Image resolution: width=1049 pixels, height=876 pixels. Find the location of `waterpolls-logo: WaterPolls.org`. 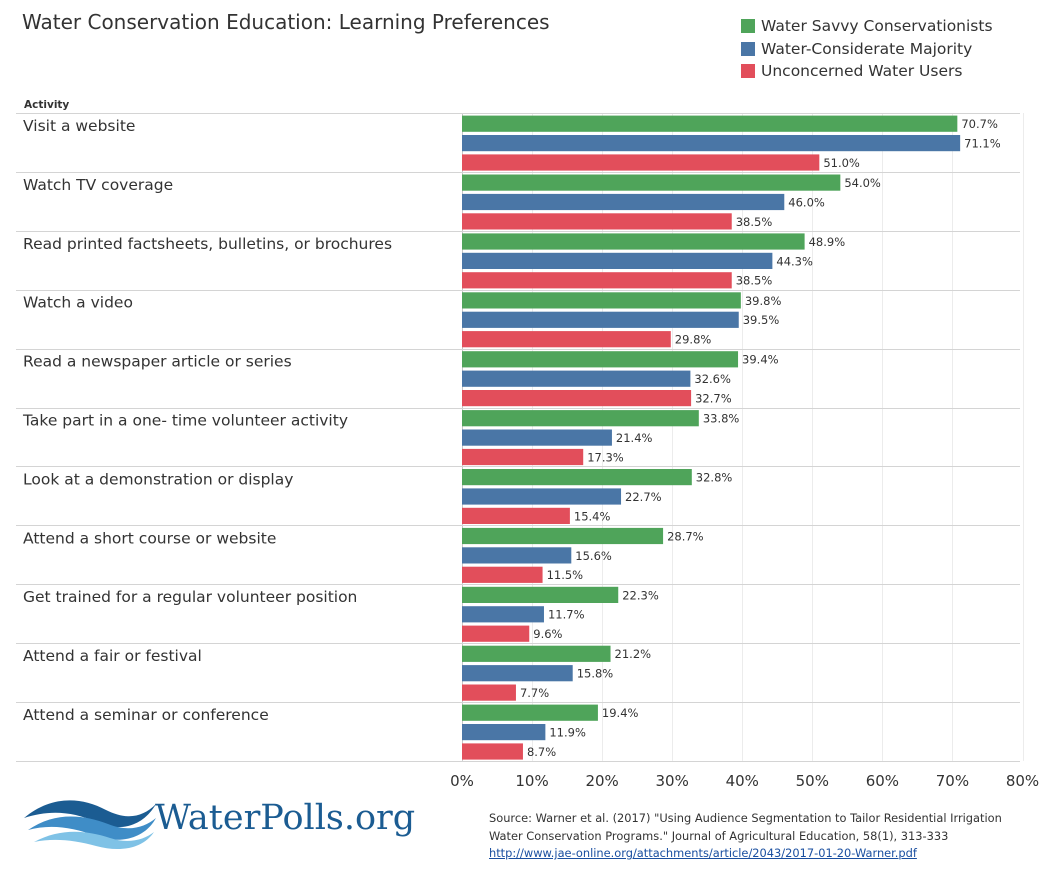

waterpolls-logo: WaterPolls.org is located at coordinates (218, 819).